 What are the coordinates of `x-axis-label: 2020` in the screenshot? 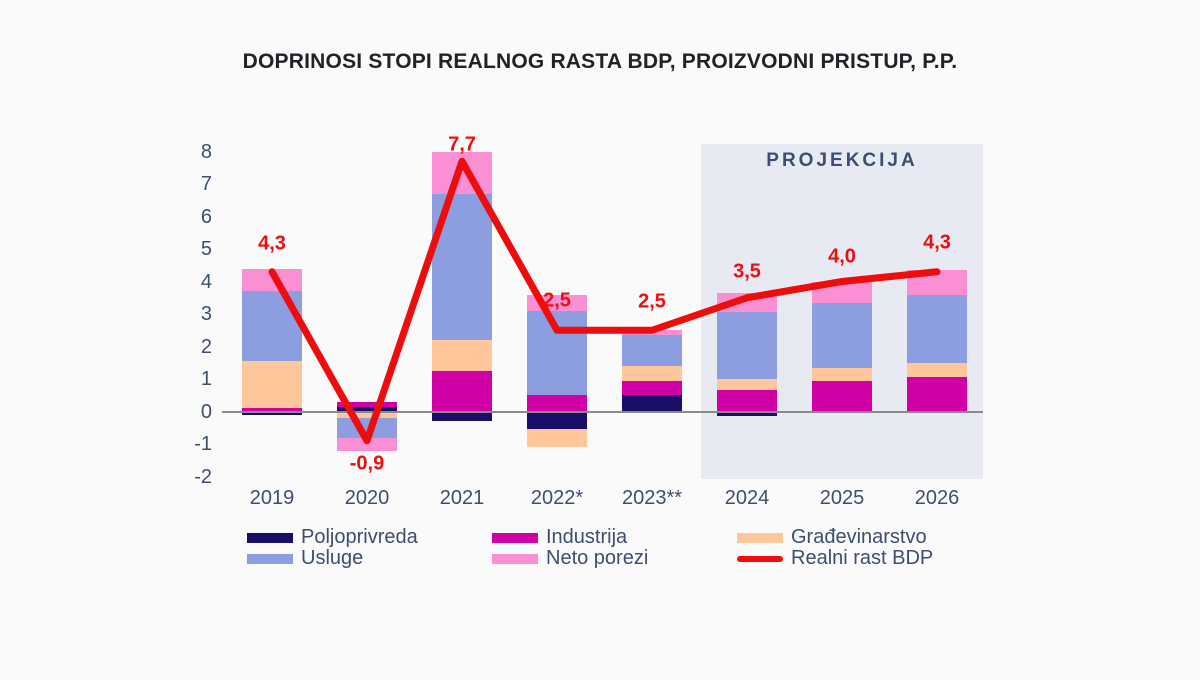 It's located at (367, 498).